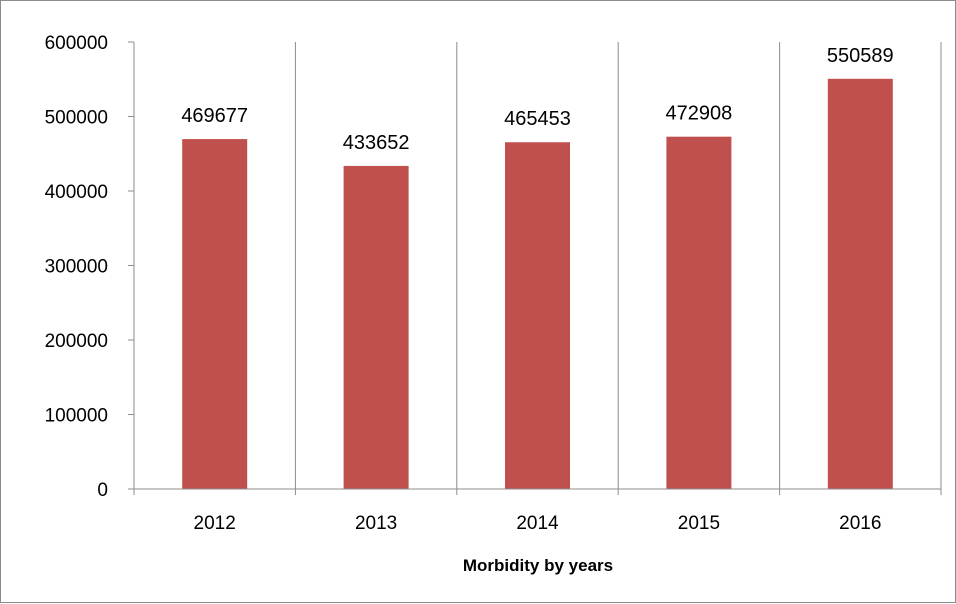 Image resolution: width=956 pixels, height=604 pixels. Describe the element at coordinates (215, 314) in the screenshot. I see `bar-2012` at that location.